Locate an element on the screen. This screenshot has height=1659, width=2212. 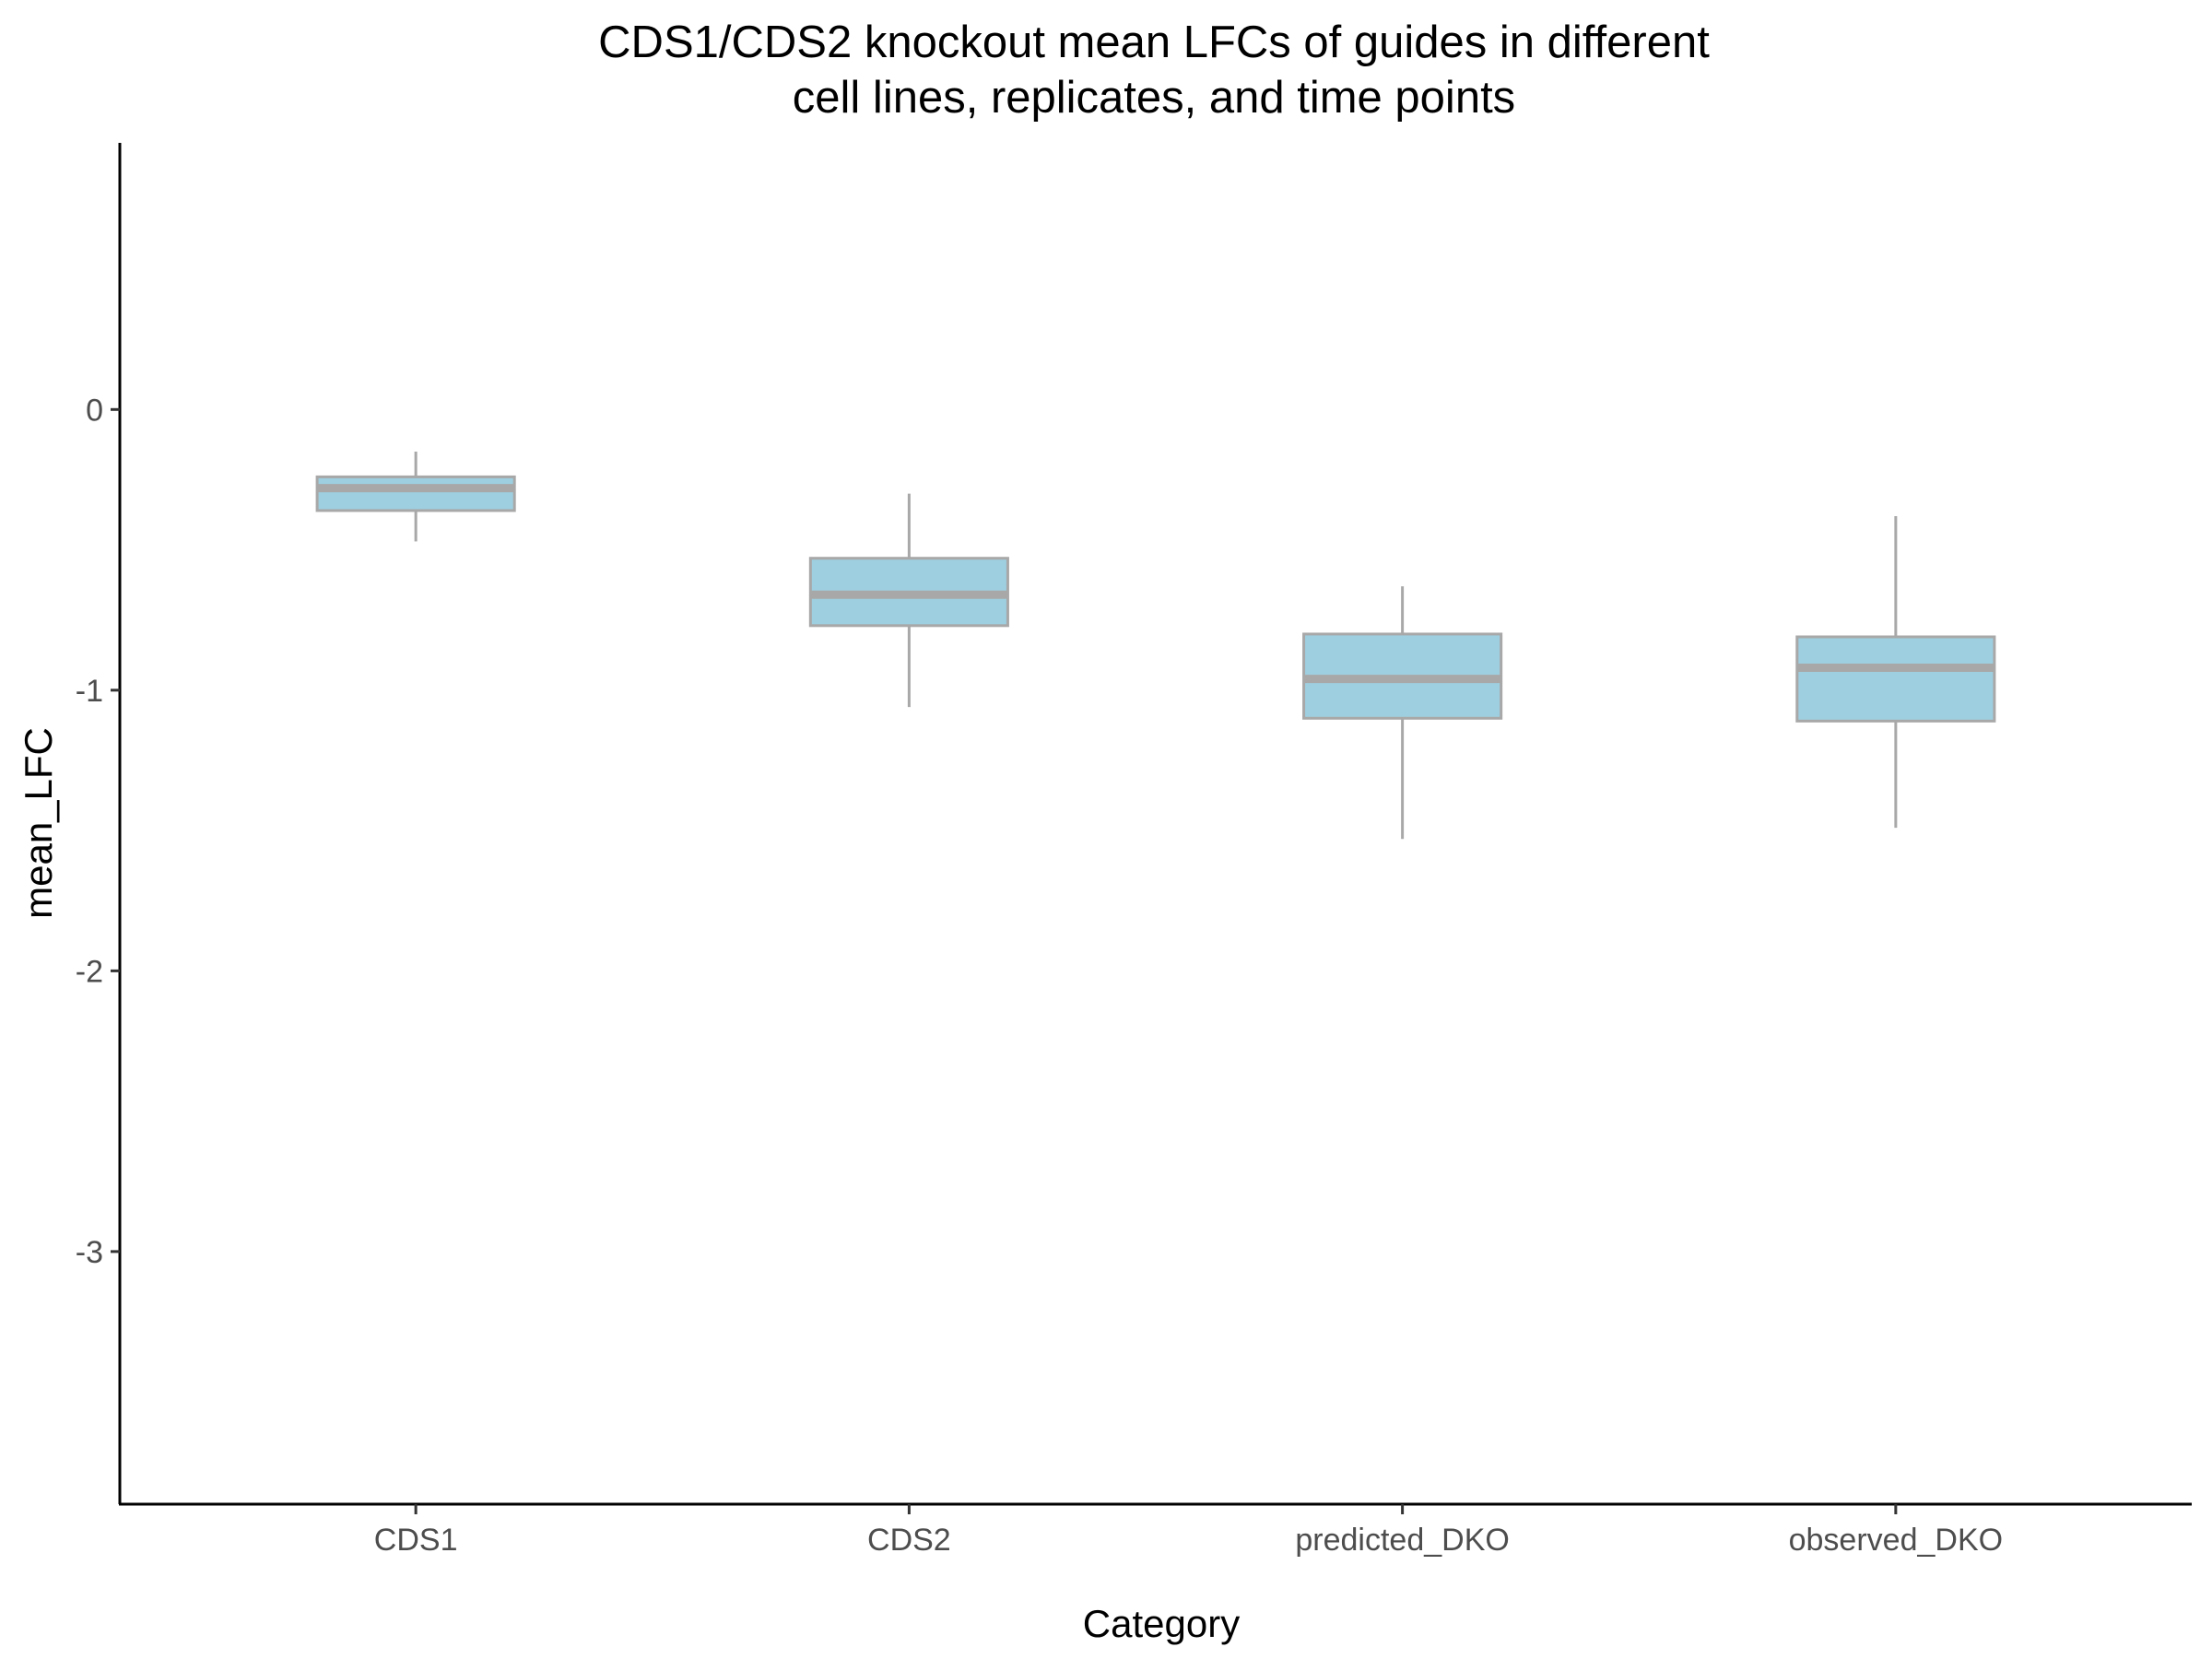
y-tick-label: -2 is located at coordinates (89, 971).